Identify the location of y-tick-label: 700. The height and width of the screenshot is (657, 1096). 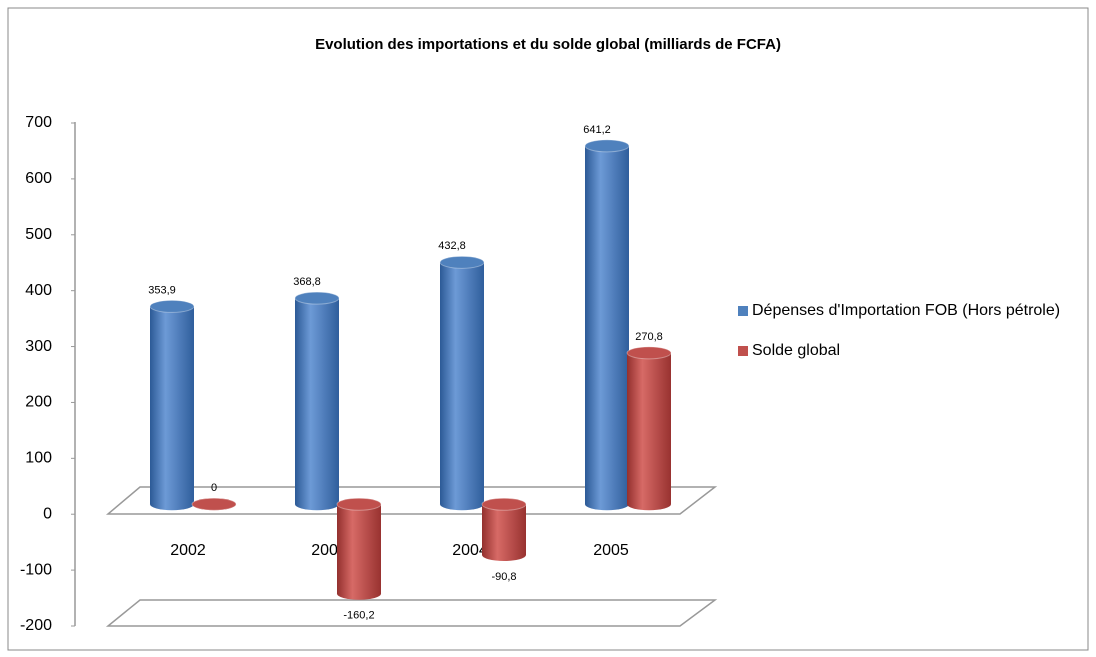
(38, 122).